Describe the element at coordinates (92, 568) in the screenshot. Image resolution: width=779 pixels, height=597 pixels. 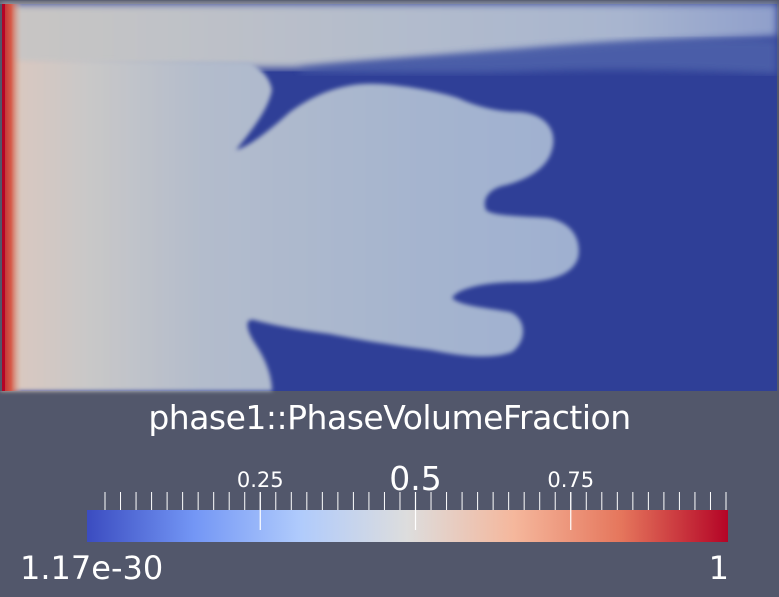
I see `scalar-bar-min-label: 1.17e-30` at that location.